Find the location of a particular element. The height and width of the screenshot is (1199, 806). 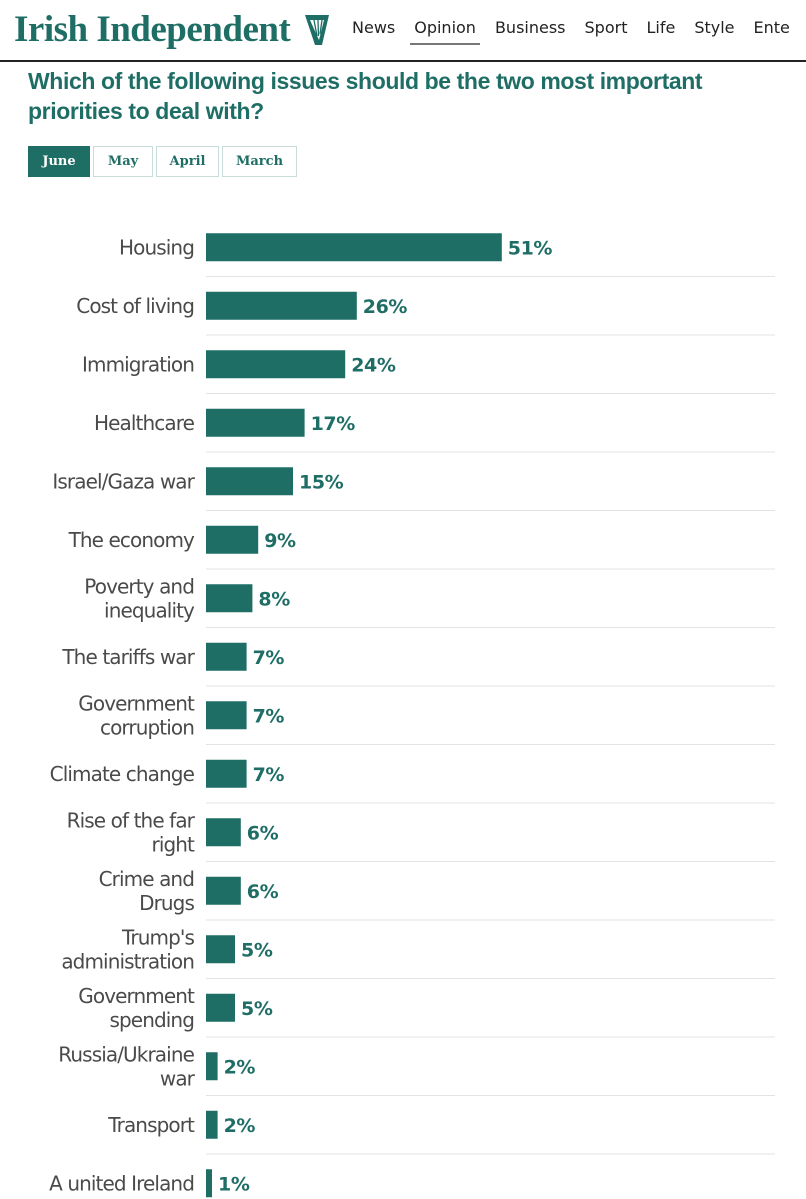

category-label: Israel/Gaza war is located at coordinates (123, 481).